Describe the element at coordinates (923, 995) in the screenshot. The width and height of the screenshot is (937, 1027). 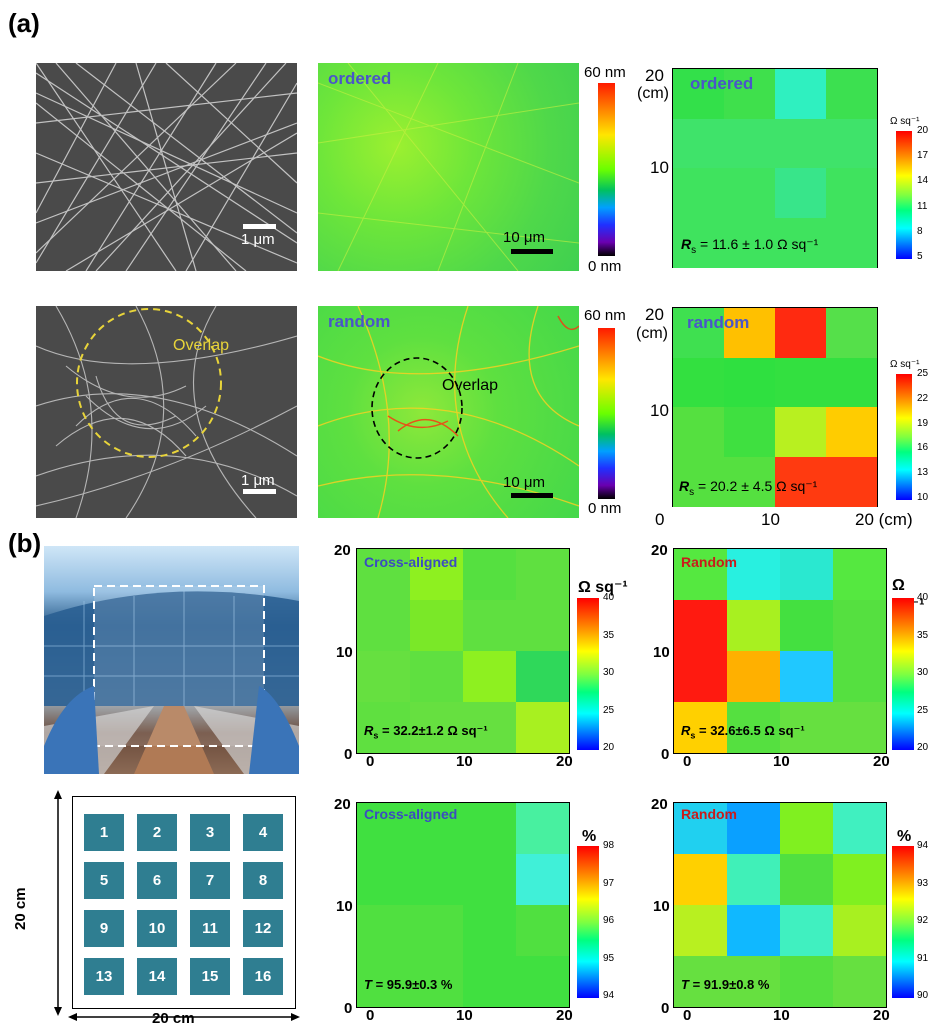
I see `colorbar-tick-label: 90` at that location.